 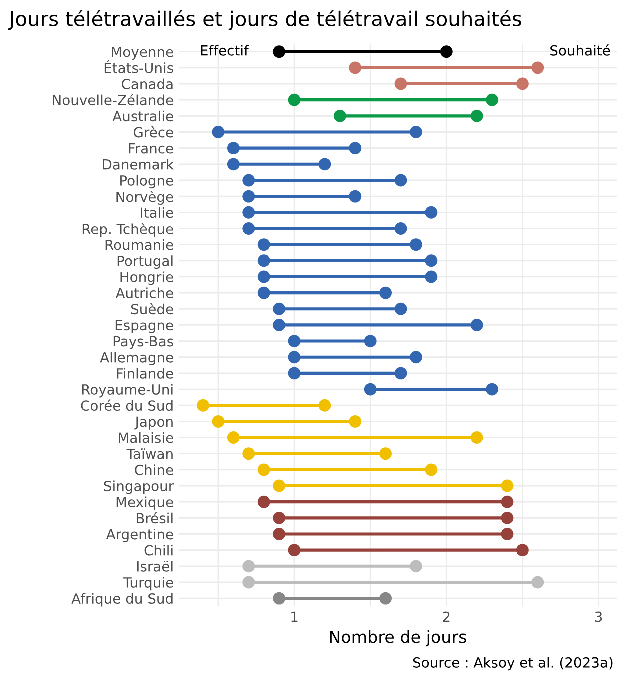 What do you see at coordinates (143, 116) in the screenshot?
I see `y-tick-label: Australie` at bounding box center [143, 116].